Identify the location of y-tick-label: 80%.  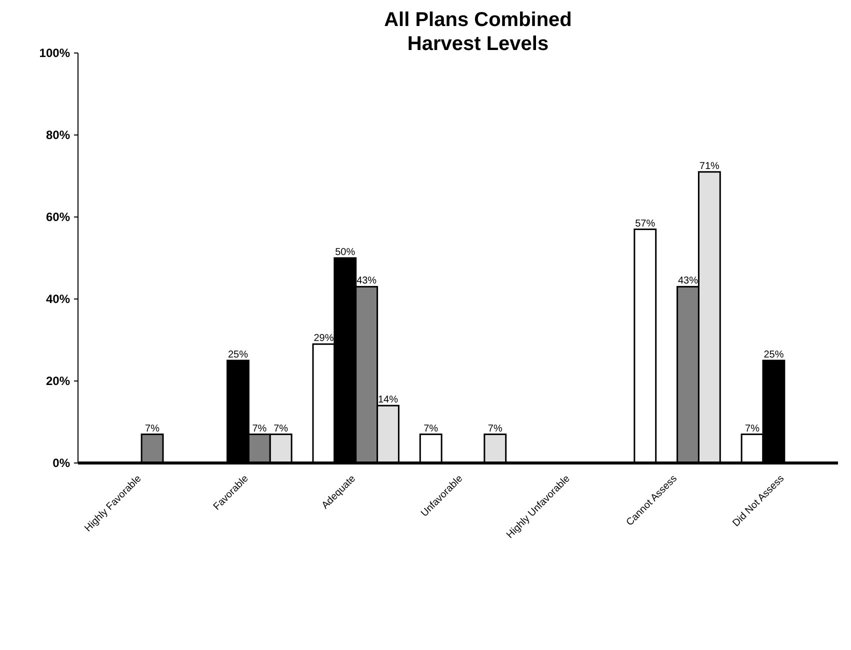
(58, 135).